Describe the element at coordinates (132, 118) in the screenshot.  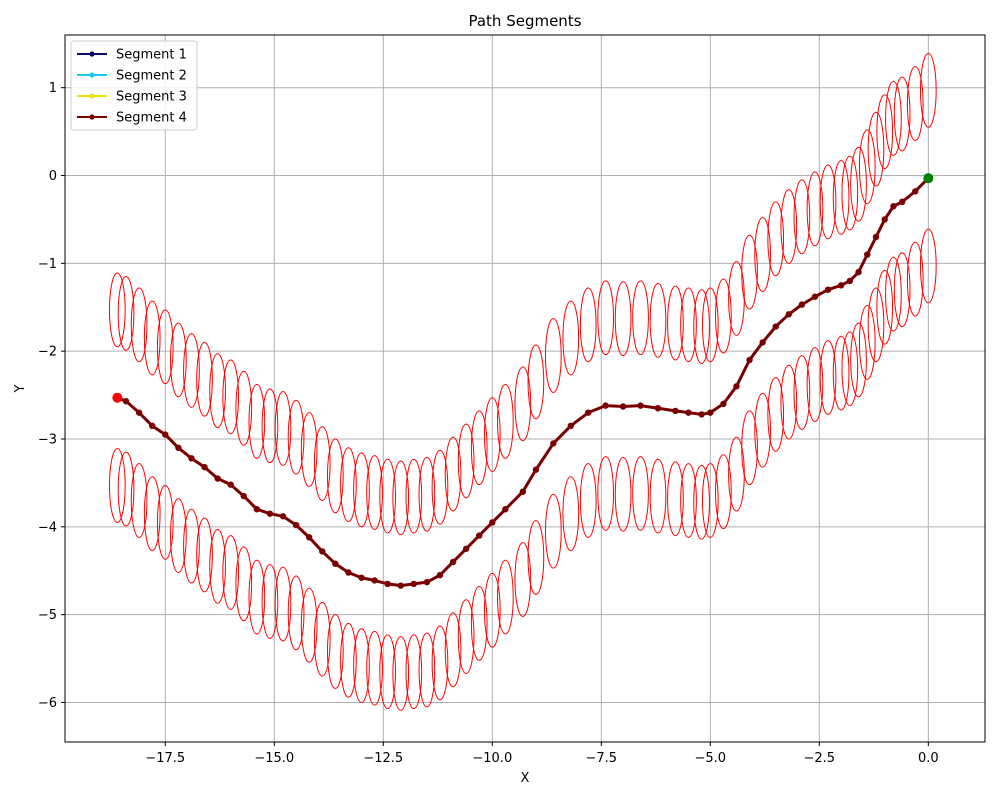
I see `legend-item: Segment 4` at that location.